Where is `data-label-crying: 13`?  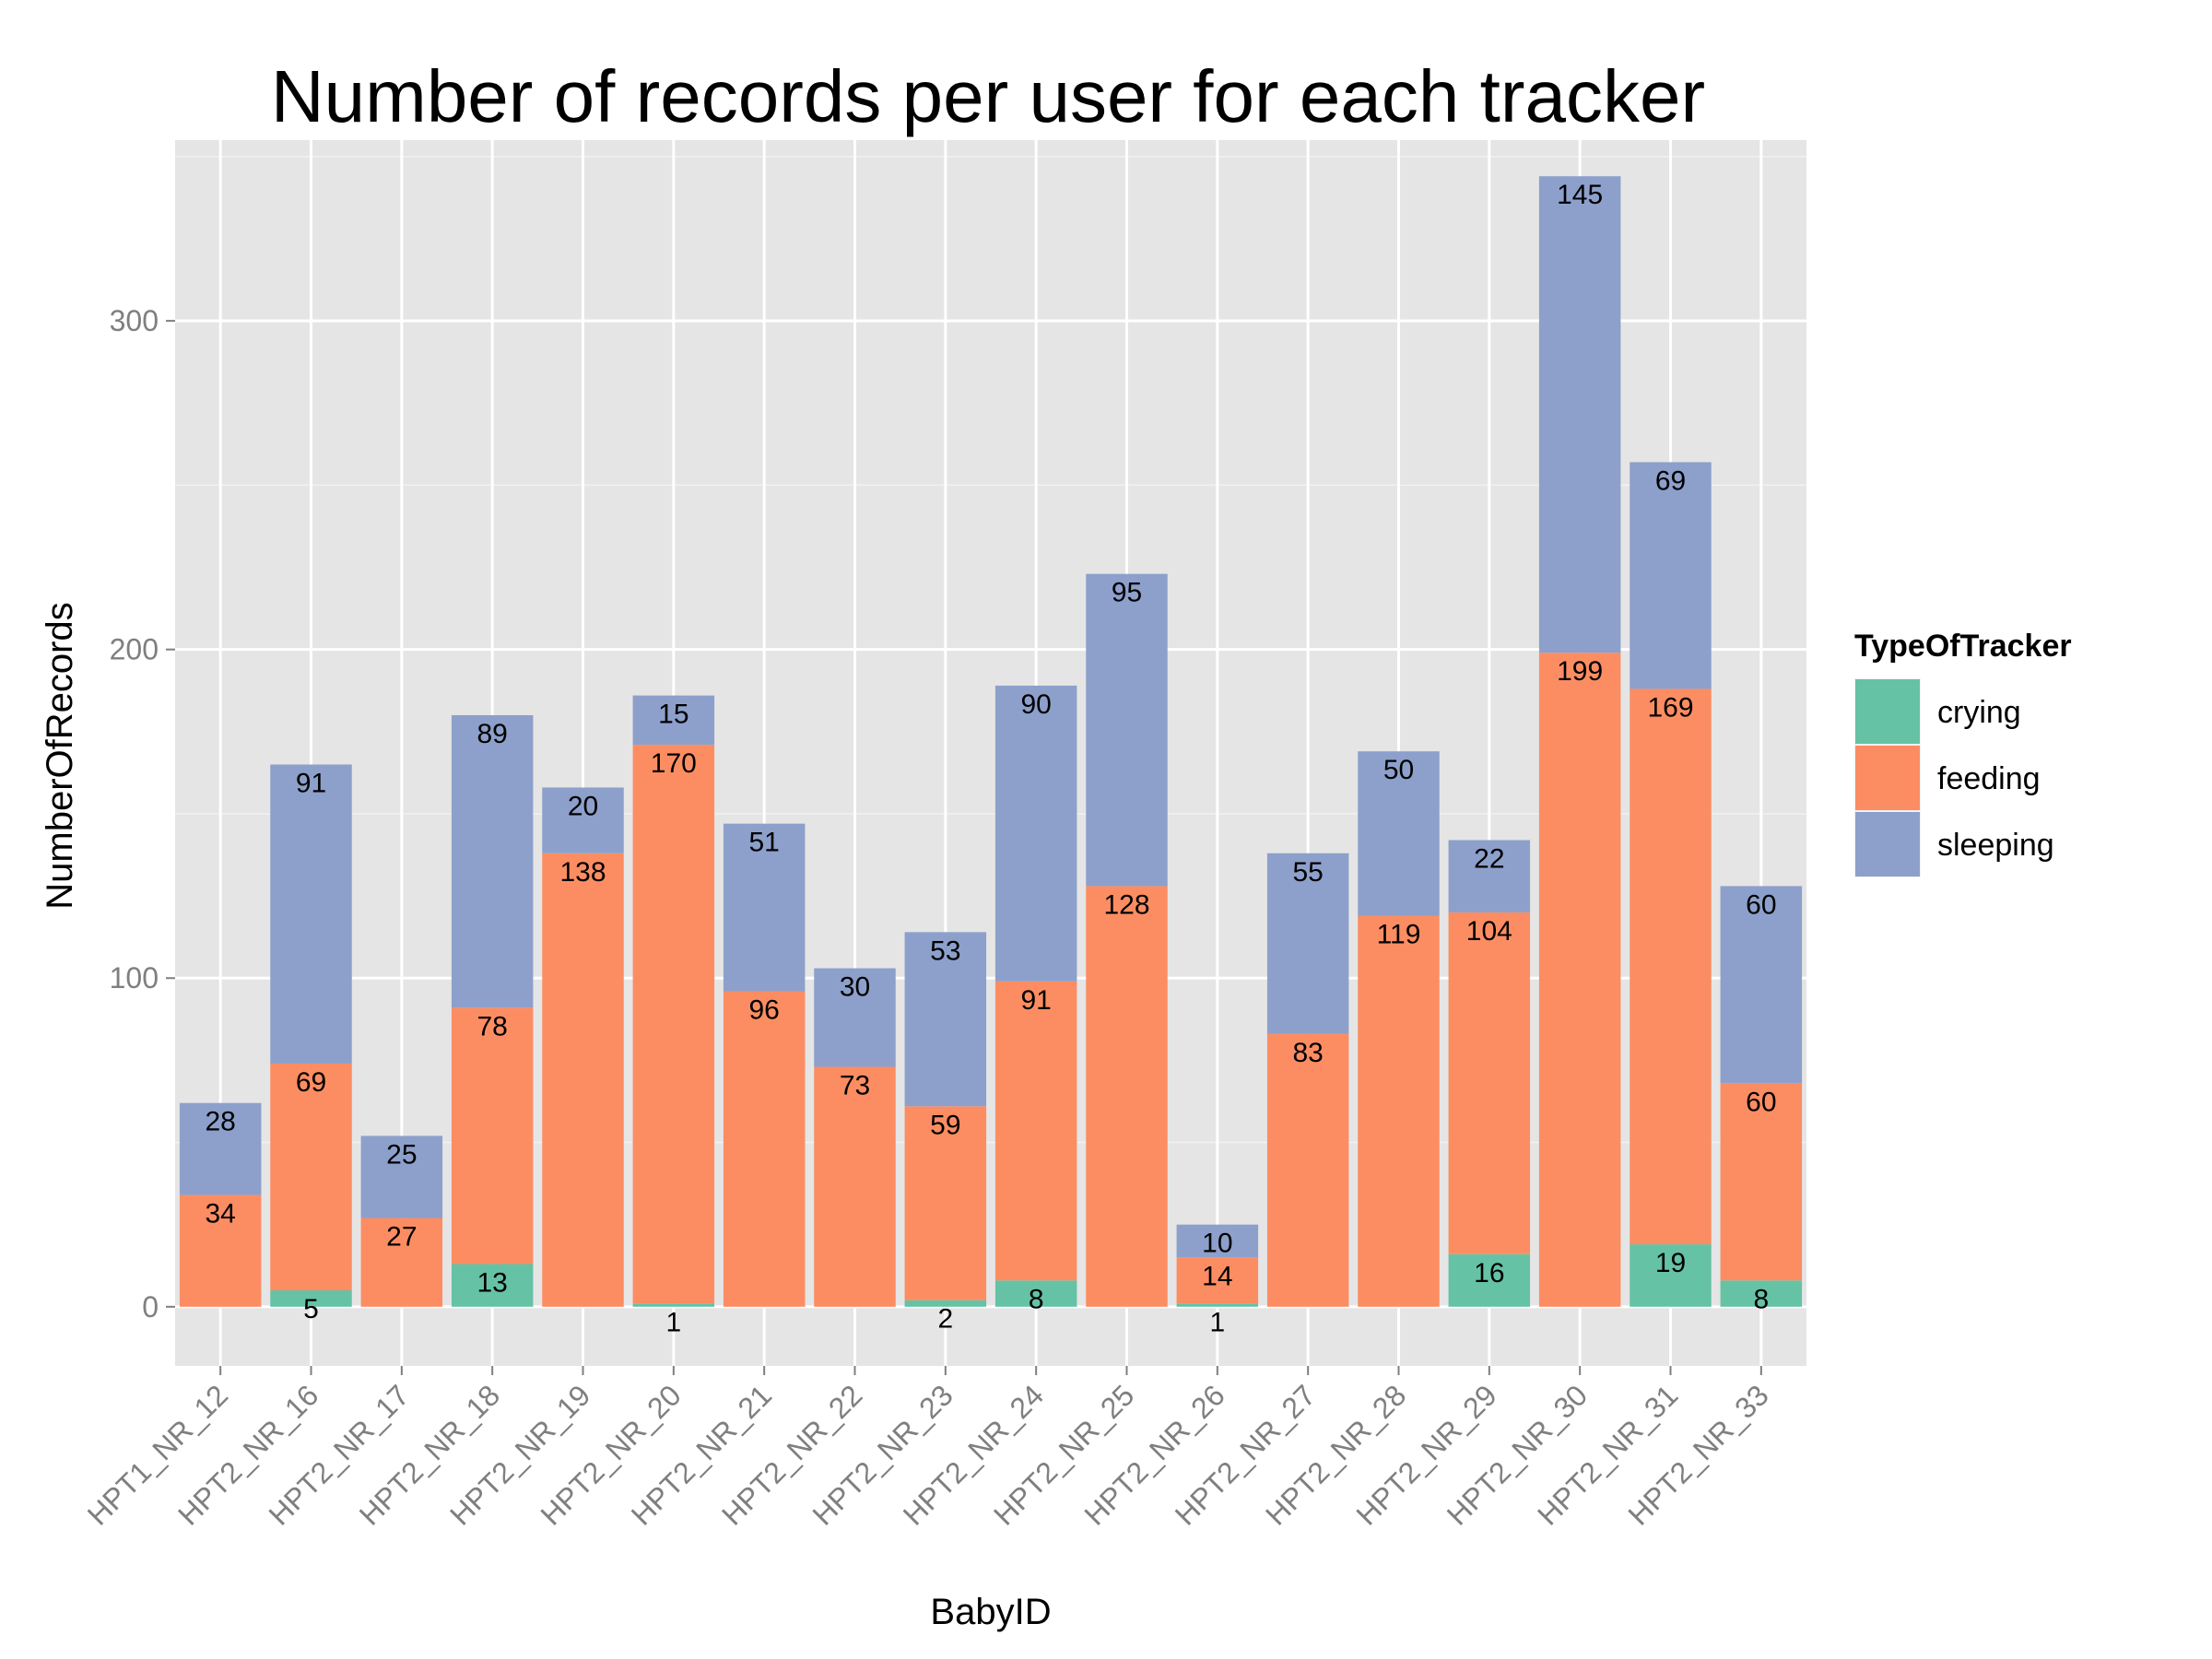
data-label-crying: 13 is located at coordinates (492, 1282).